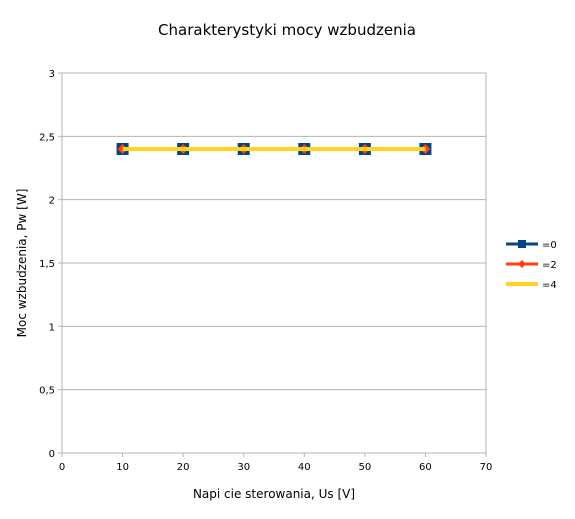  I want to click on x-tick-label: 0, so click(62, 467).